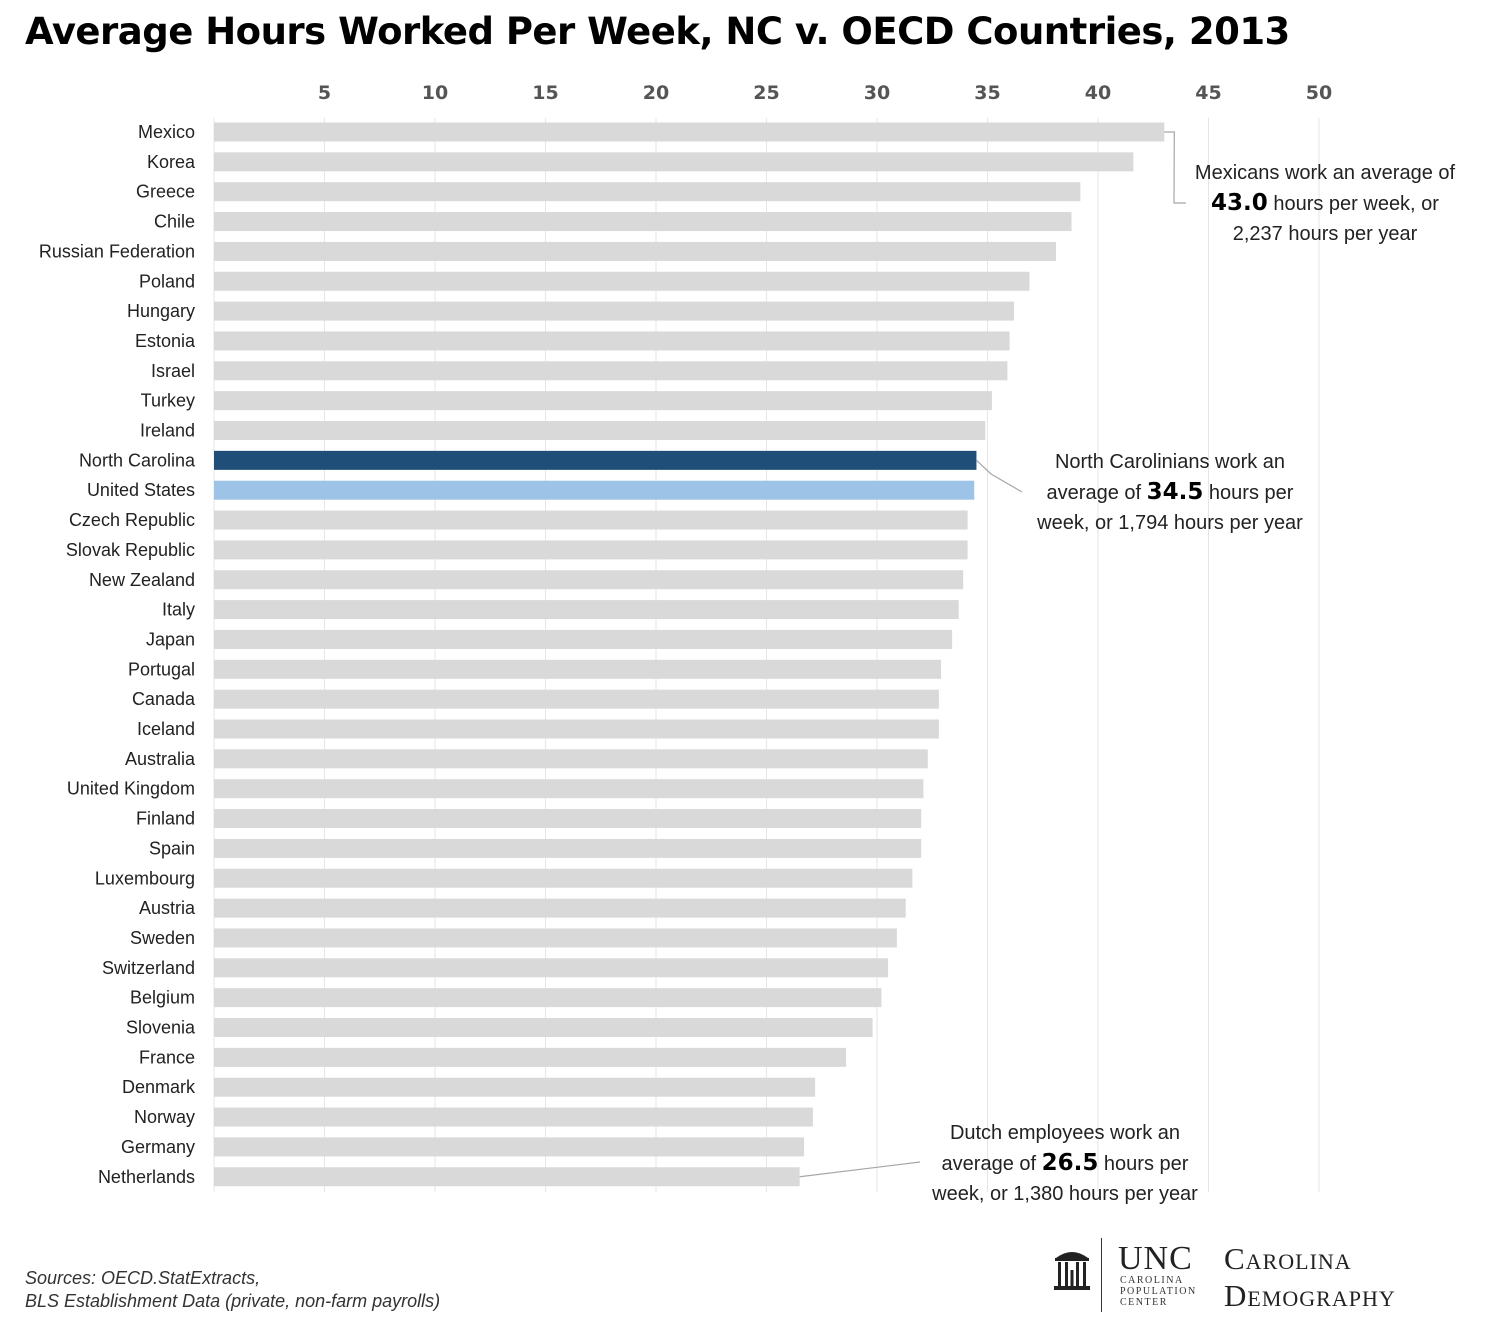  What do you see at coordinates (1065, 1133) in the screenshot?
I see `annotation-nl-line1: Dutch employees work an` at bounding box center [1065, 1133].